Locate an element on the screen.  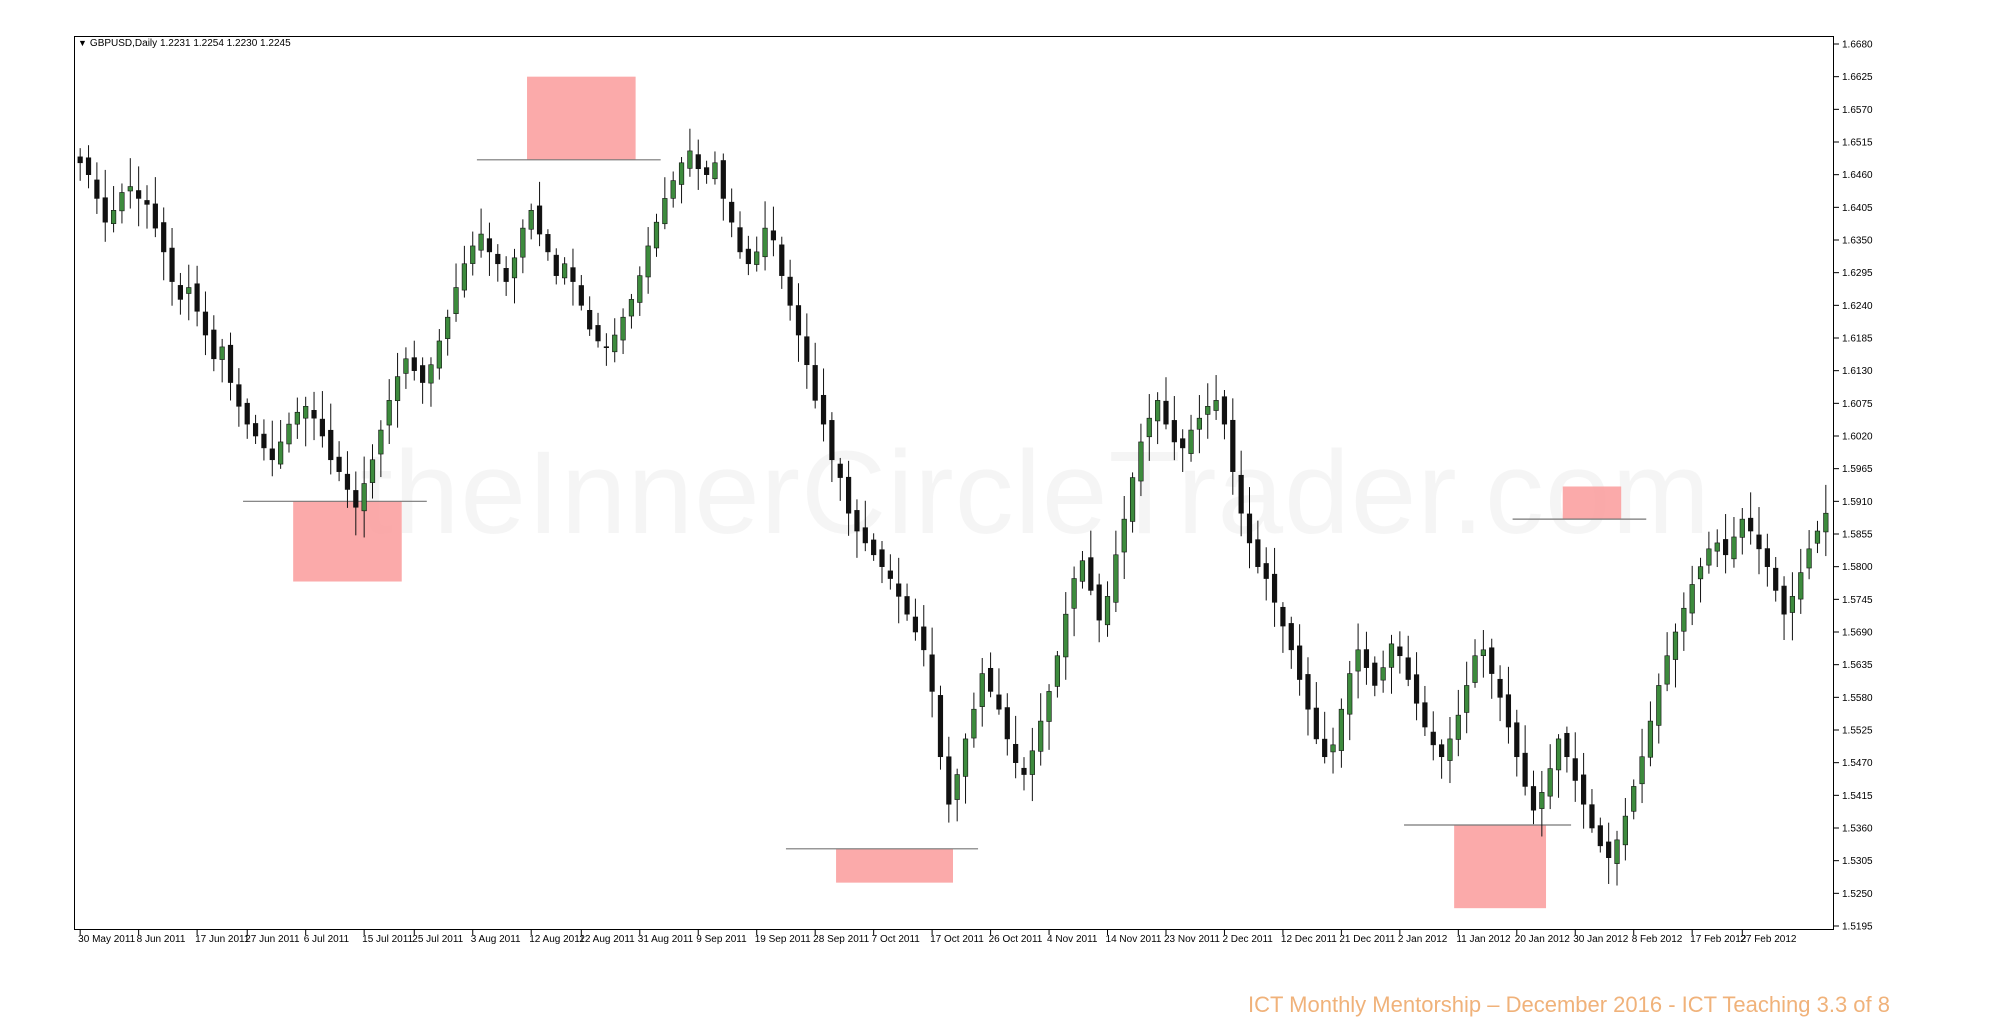
y-tick-label: 1.5195 is located at coordinates (1857, 927).